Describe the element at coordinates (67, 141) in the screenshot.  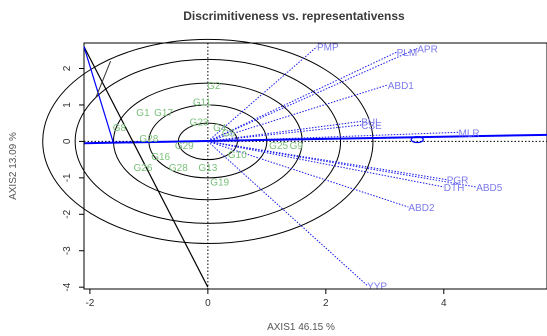
I see `y-tick-label: 0` at that location.